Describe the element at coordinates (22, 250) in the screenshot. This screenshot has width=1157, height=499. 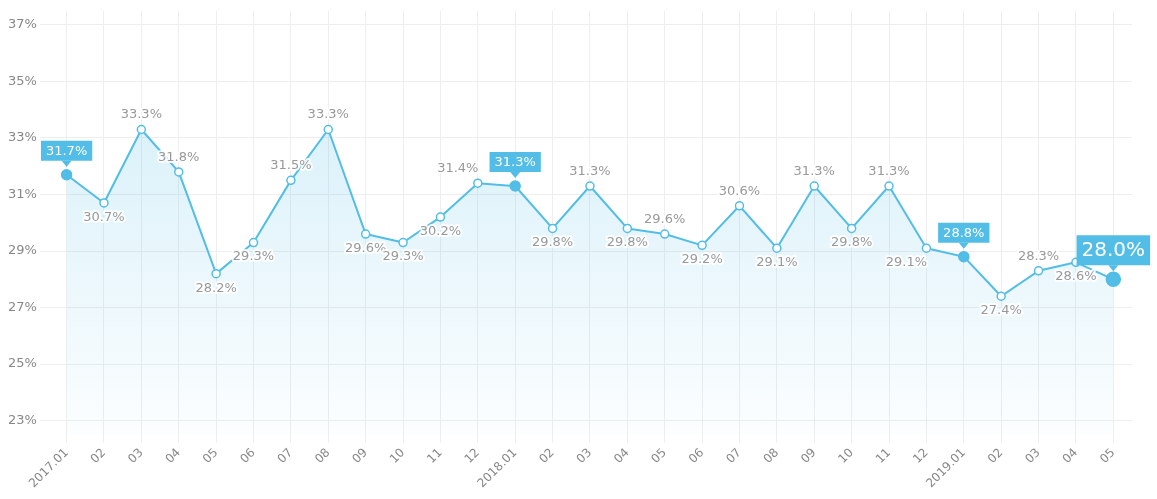
I see `y-tick-label: 29%` at that location.